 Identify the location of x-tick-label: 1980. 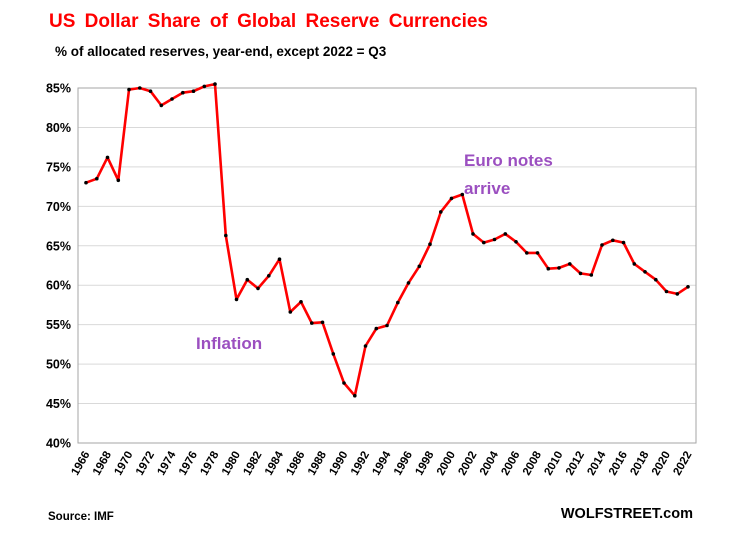
(231, 464).